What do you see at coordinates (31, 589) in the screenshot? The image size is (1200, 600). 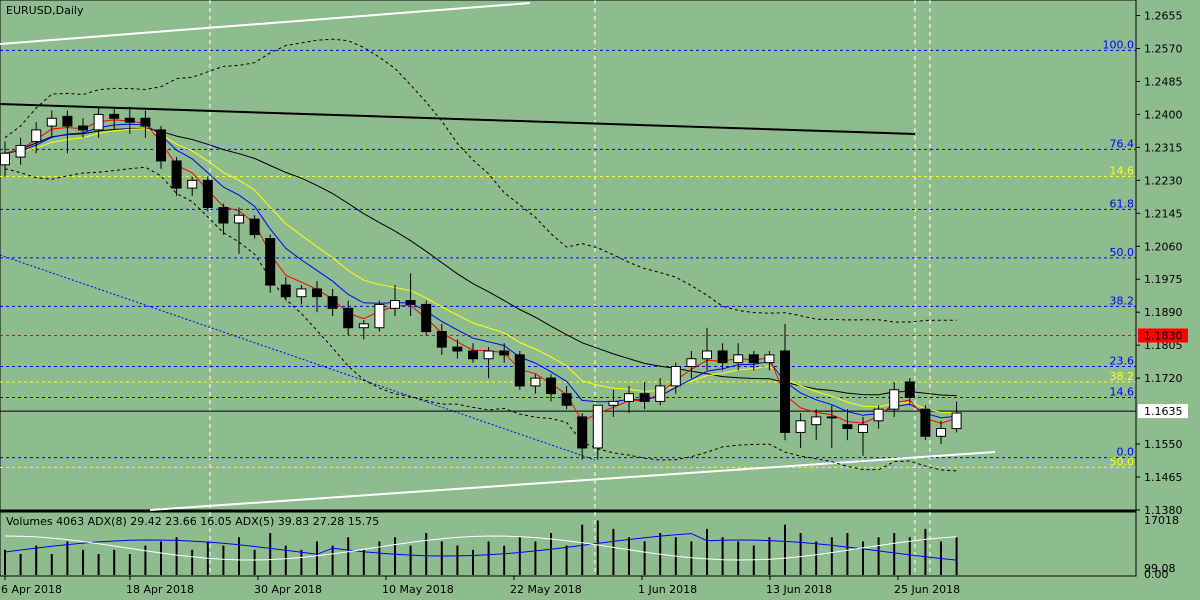 I see `time-tick-label: 6 Apr 2018` at bounding box center [31, 589].